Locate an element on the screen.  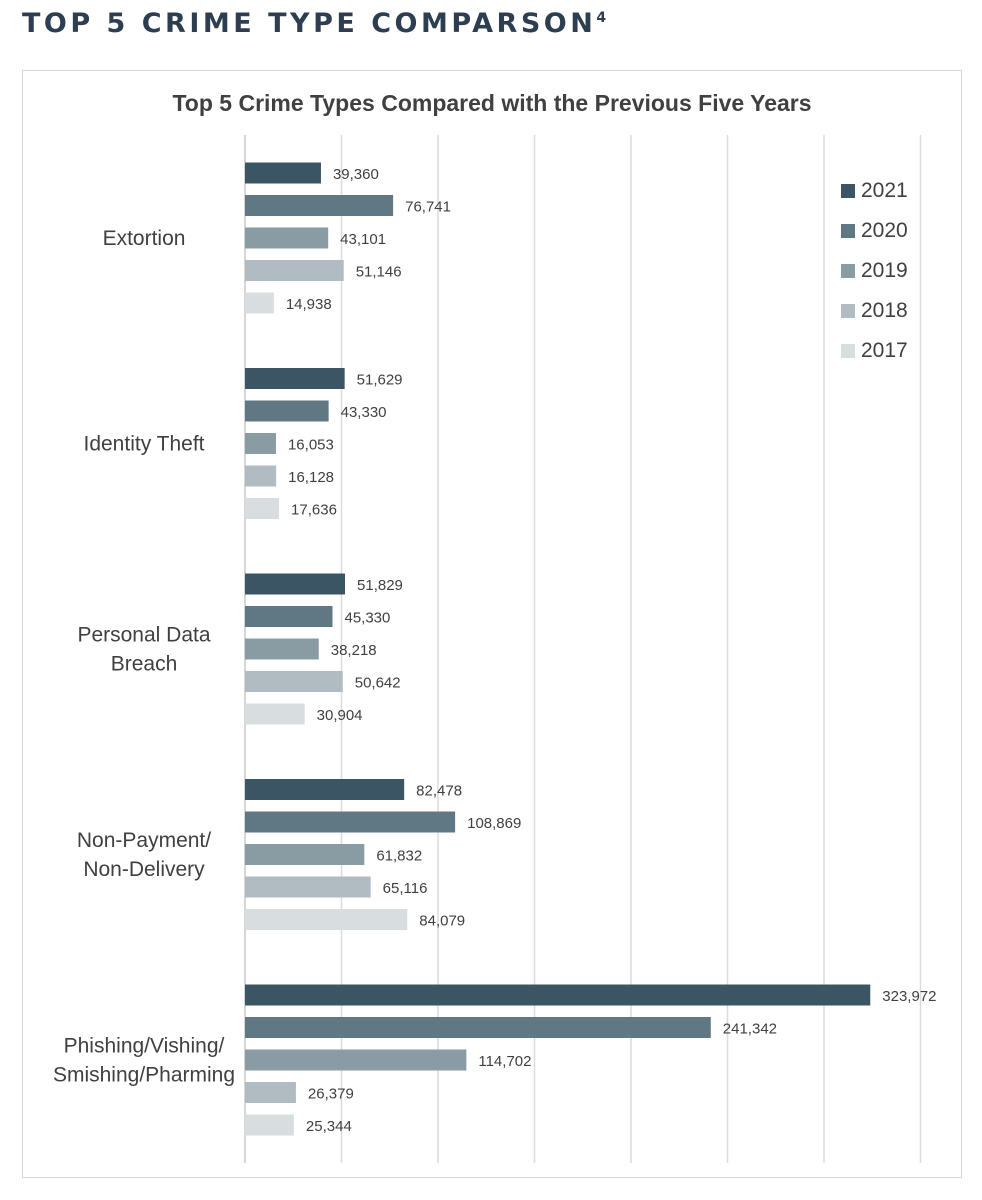
data-label: 82,478 is located at coordinates (439, 791).